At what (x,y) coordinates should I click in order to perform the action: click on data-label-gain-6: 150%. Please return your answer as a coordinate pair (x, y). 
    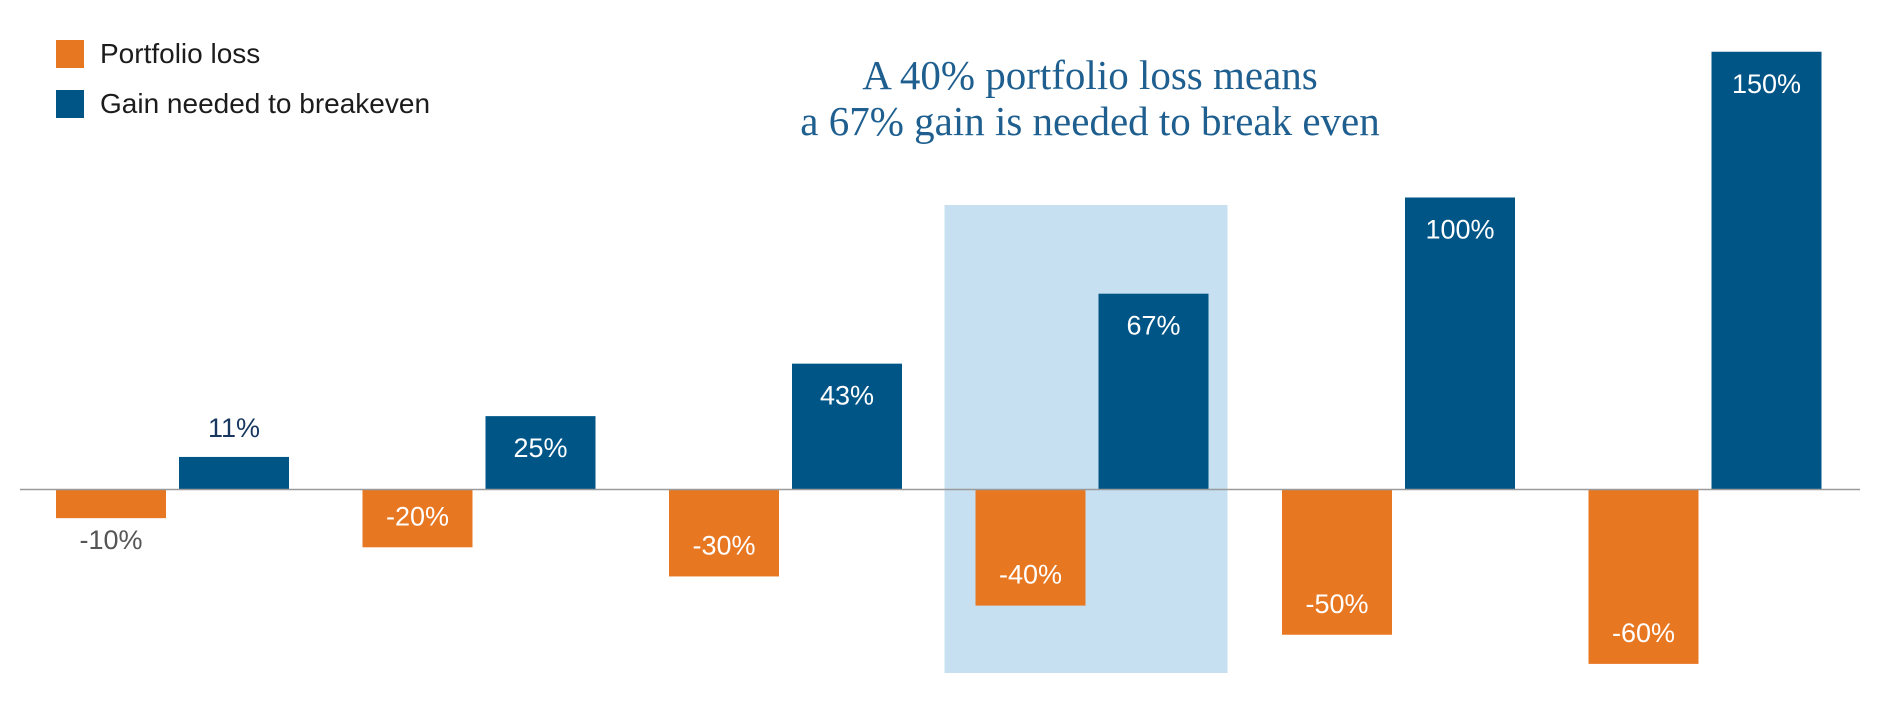
    Looking at the image, I should click on (1766, 84).